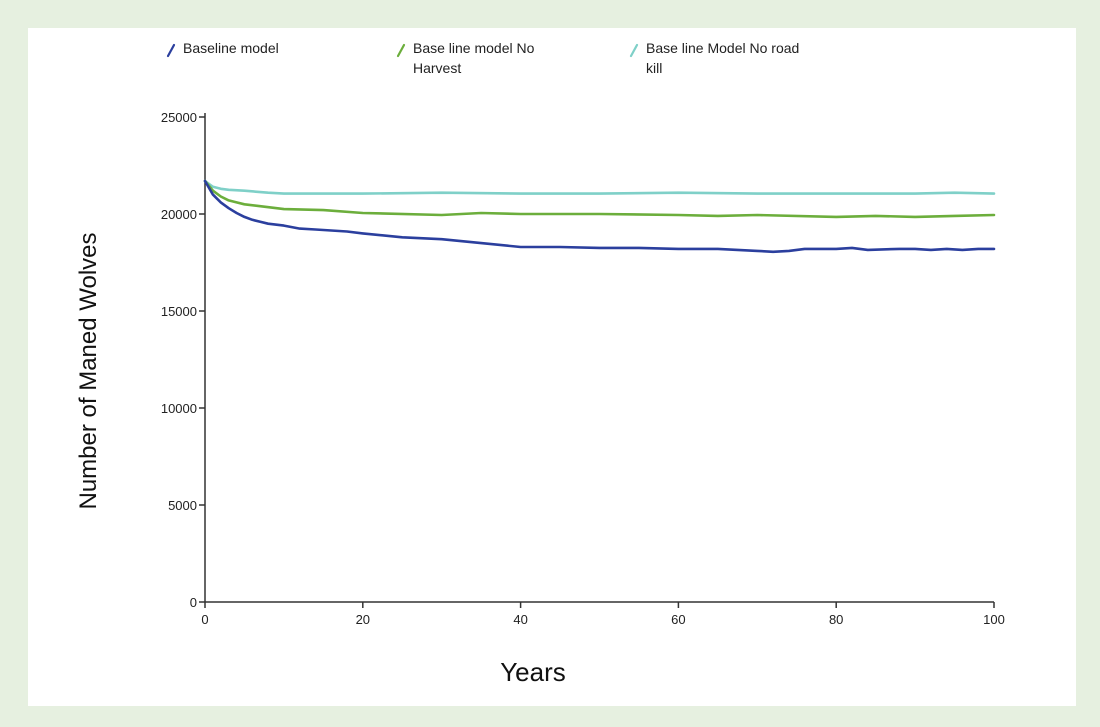 Image resolution: width=1100 pixels, height=727 pixels. Describe the element at coordinates (520, 619) in the screenshot. I see `x-tick-label: 40` at that location.